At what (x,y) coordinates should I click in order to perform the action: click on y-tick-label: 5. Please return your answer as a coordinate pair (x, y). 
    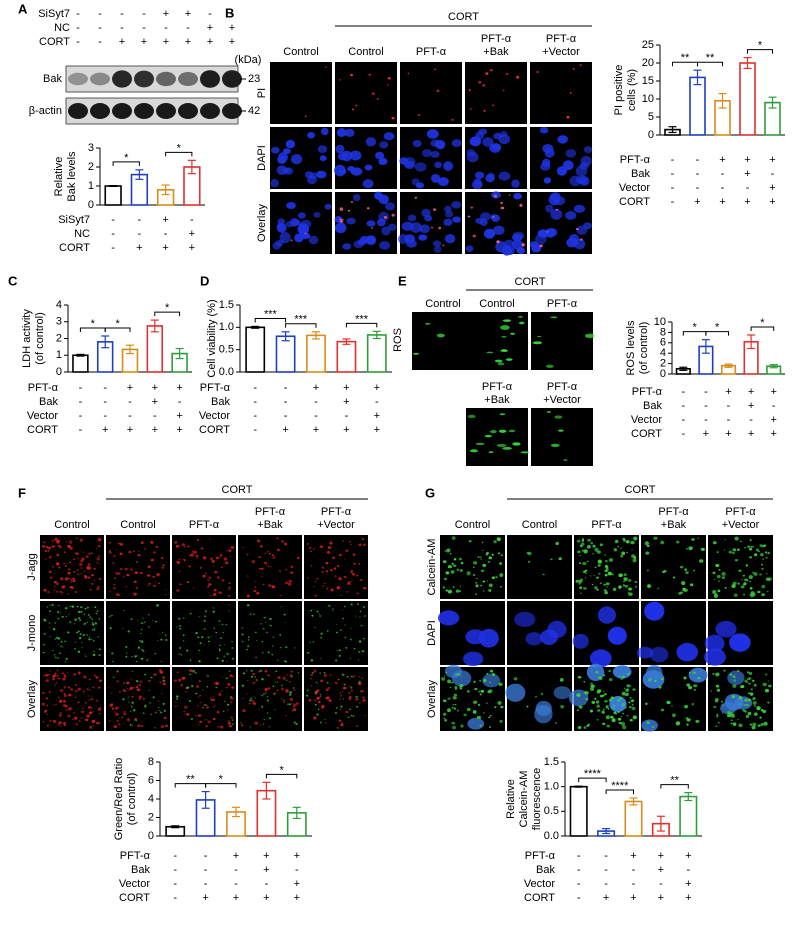
    Looking at the image, I should click on (651, 117).